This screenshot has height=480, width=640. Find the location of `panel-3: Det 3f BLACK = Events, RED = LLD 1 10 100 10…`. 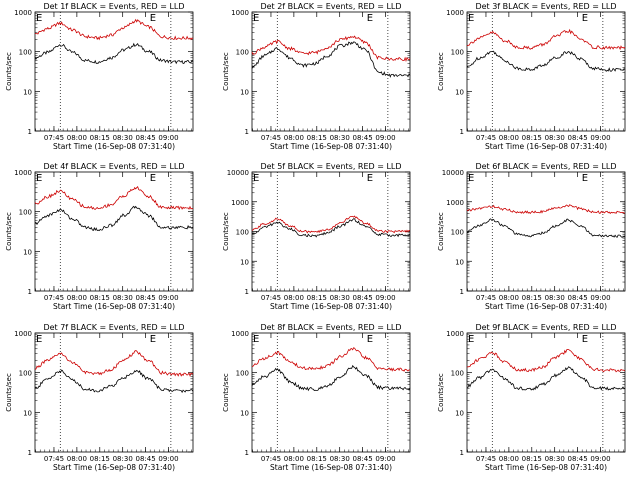

panel-3: Det 3f BLACK = Events, RED = LLD 1 10 100 10… is located at coordinates (531, 76).